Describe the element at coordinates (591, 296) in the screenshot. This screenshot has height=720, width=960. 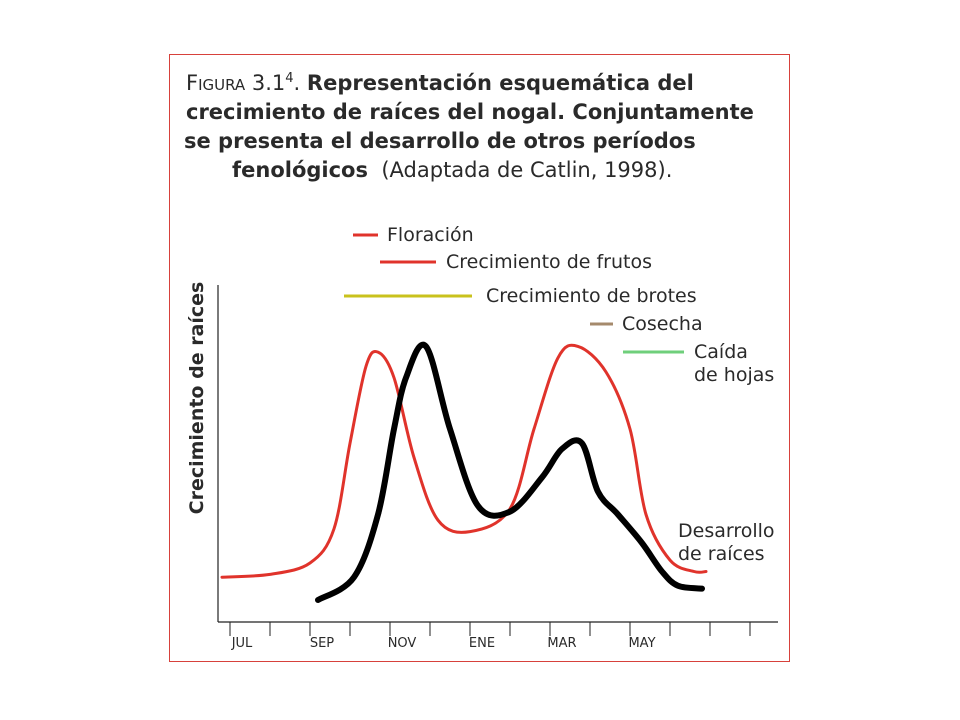
I see `legend-label: Crecimiento de brotes` at that location.